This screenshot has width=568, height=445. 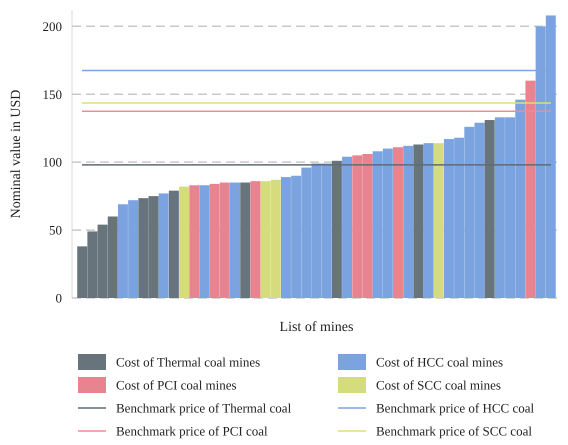 What do you see at coordinates (317, 327) in the screenshot?
I see `x-axis-title: List of mines` at bounding box center [317, 327].